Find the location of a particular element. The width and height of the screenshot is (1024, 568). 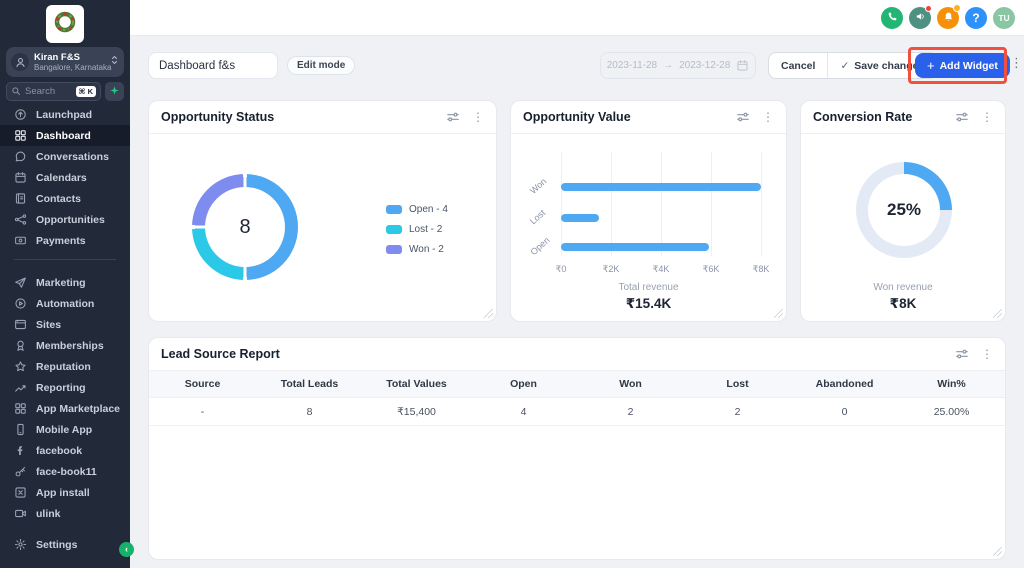

sidebar-item-label: Memberships is located at coordinates (70, 345).